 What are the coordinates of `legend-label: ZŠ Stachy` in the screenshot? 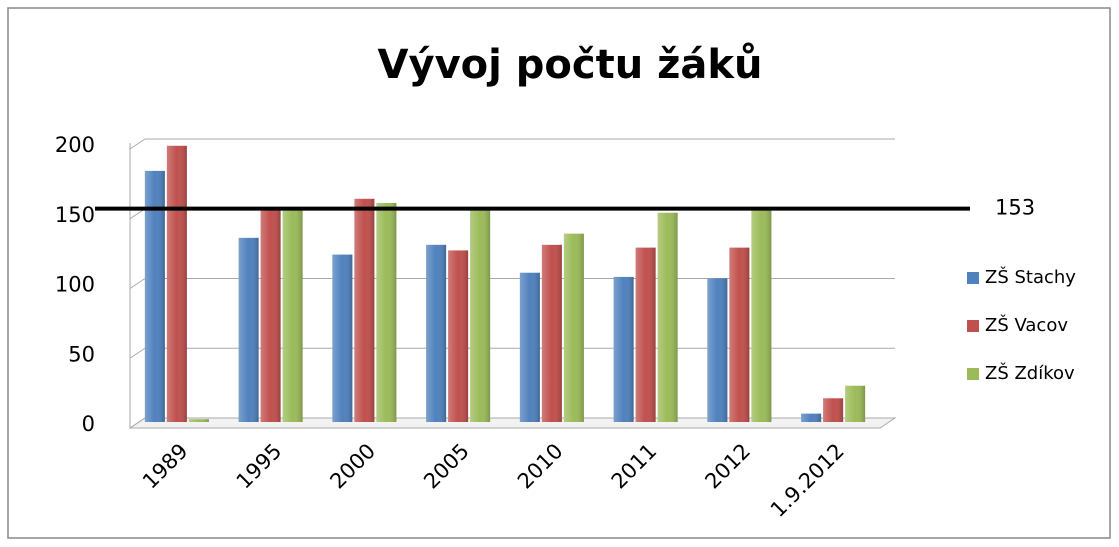 It's located at (1030, 277).